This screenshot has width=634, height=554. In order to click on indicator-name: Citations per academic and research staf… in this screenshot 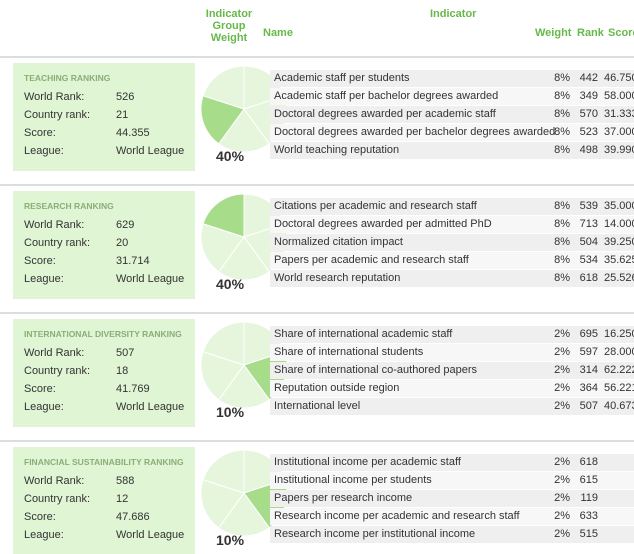, I will do `click(375, 206)`.